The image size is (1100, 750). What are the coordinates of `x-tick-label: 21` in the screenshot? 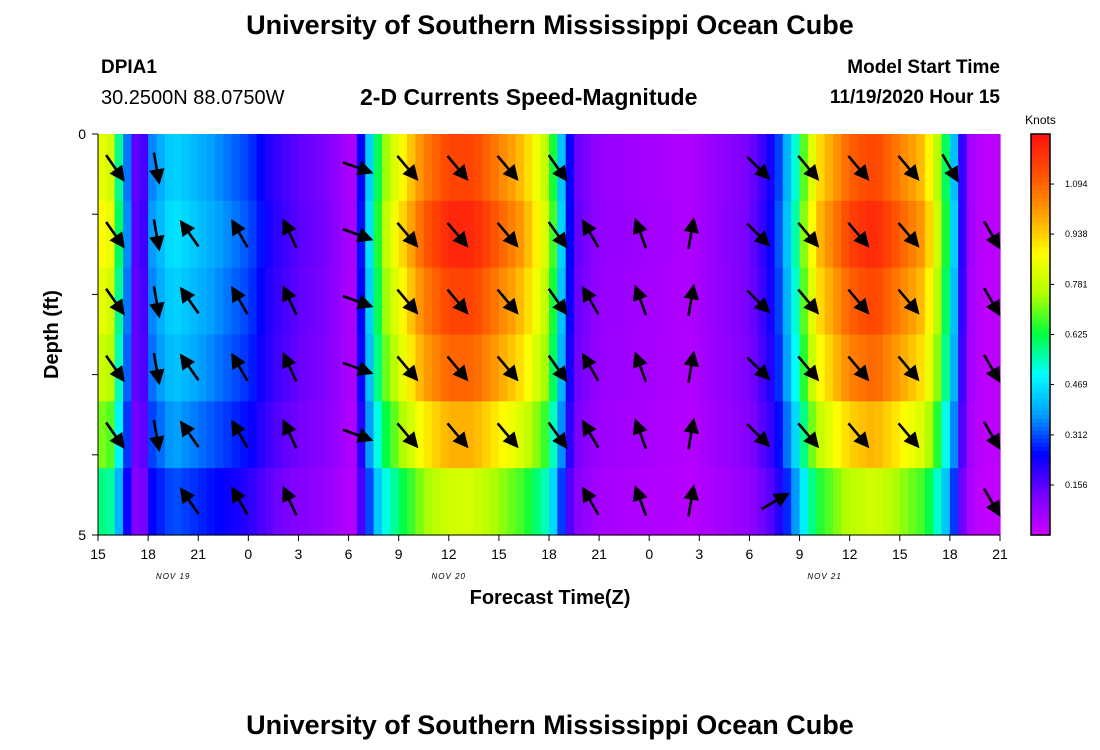 It's located at (198, 554).